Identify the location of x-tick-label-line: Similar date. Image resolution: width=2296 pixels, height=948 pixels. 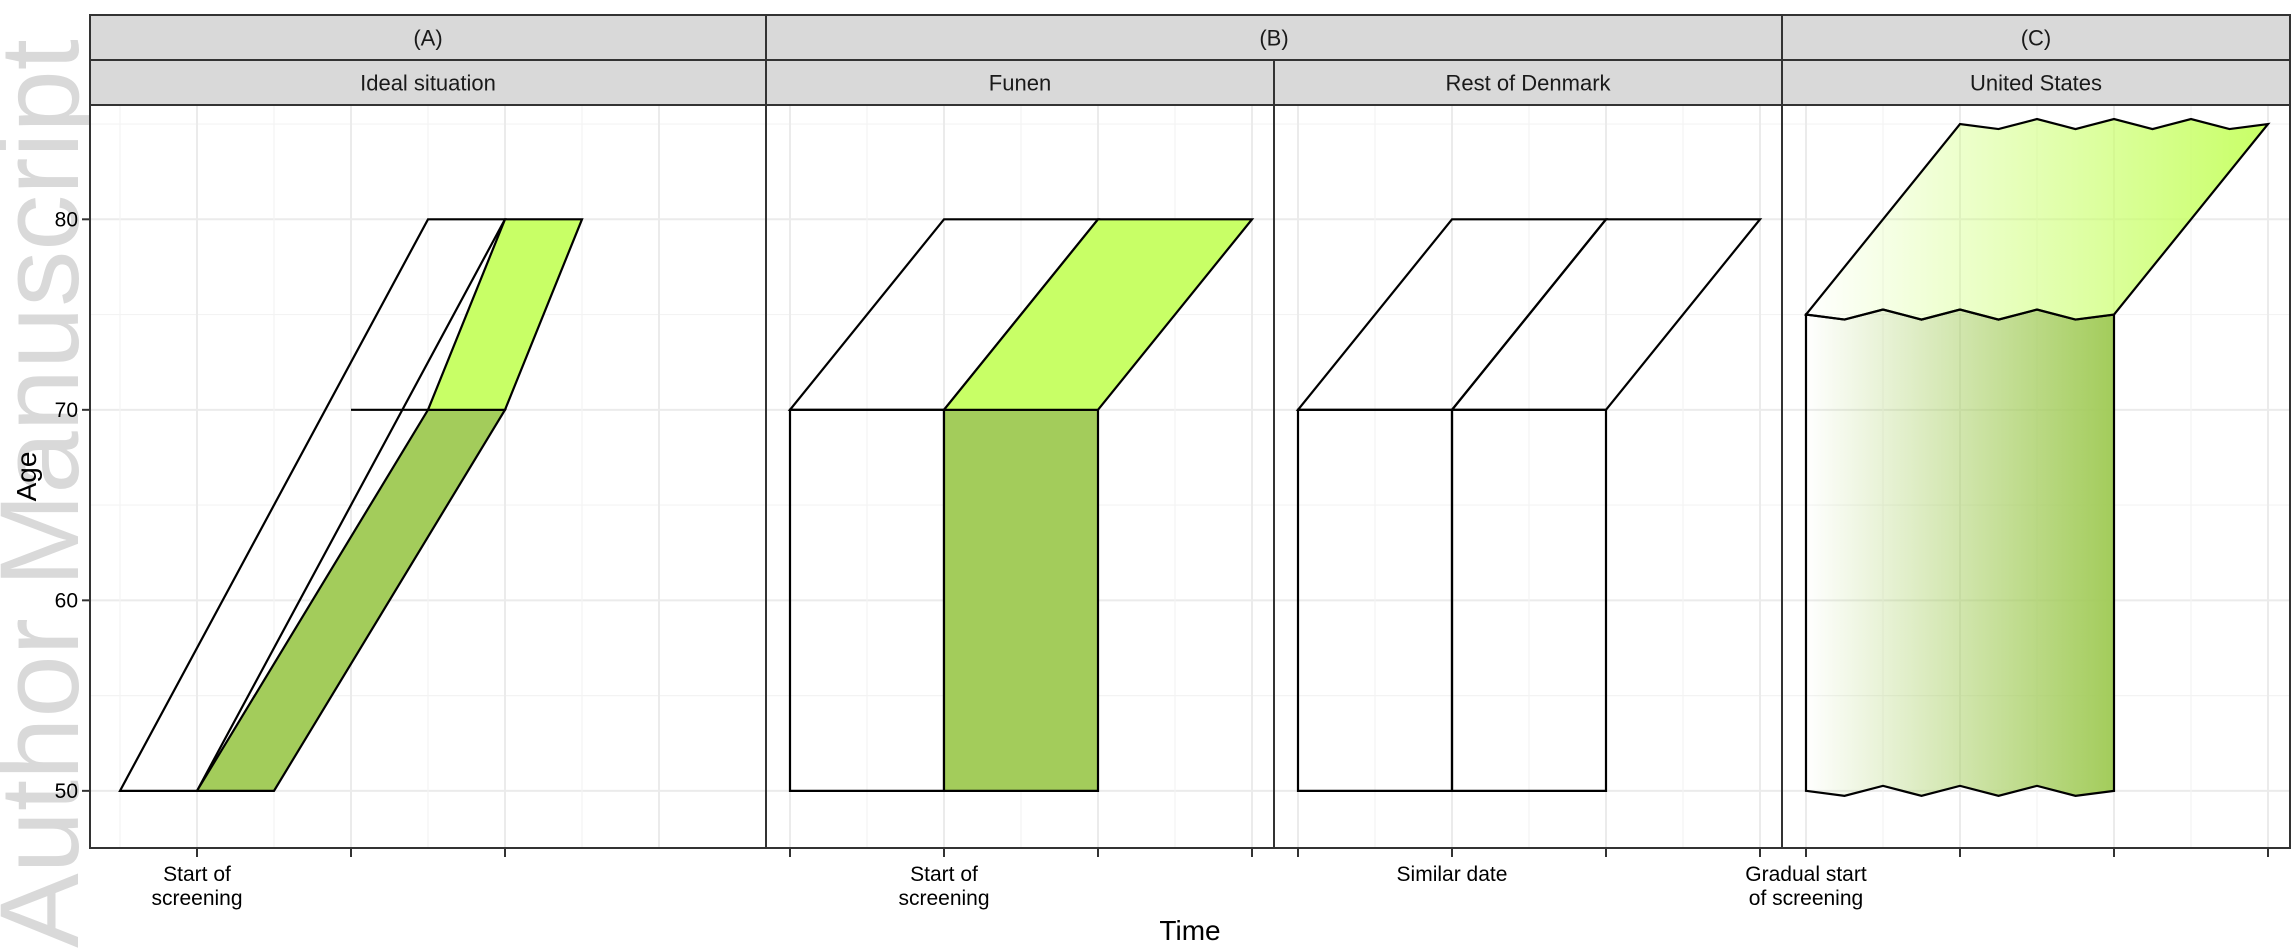
(1452, 874).